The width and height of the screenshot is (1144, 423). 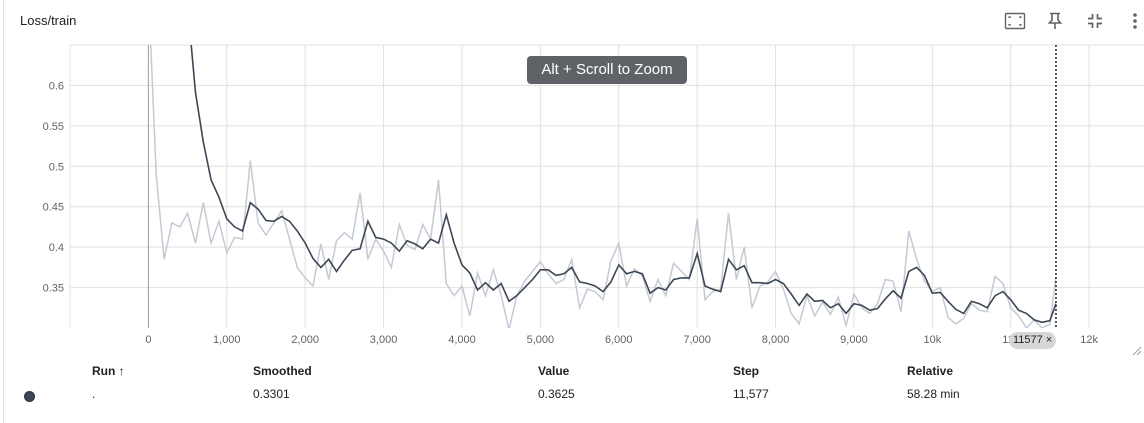 I want to click on hover-step-badge: 11577 ×, so click(x=1033, y=340).